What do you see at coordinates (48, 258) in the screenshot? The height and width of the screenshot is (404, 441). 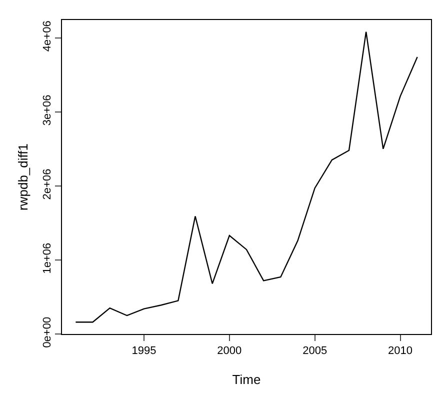 I see `y-tick-label: 1e+06` at bounding box center [48, 258].